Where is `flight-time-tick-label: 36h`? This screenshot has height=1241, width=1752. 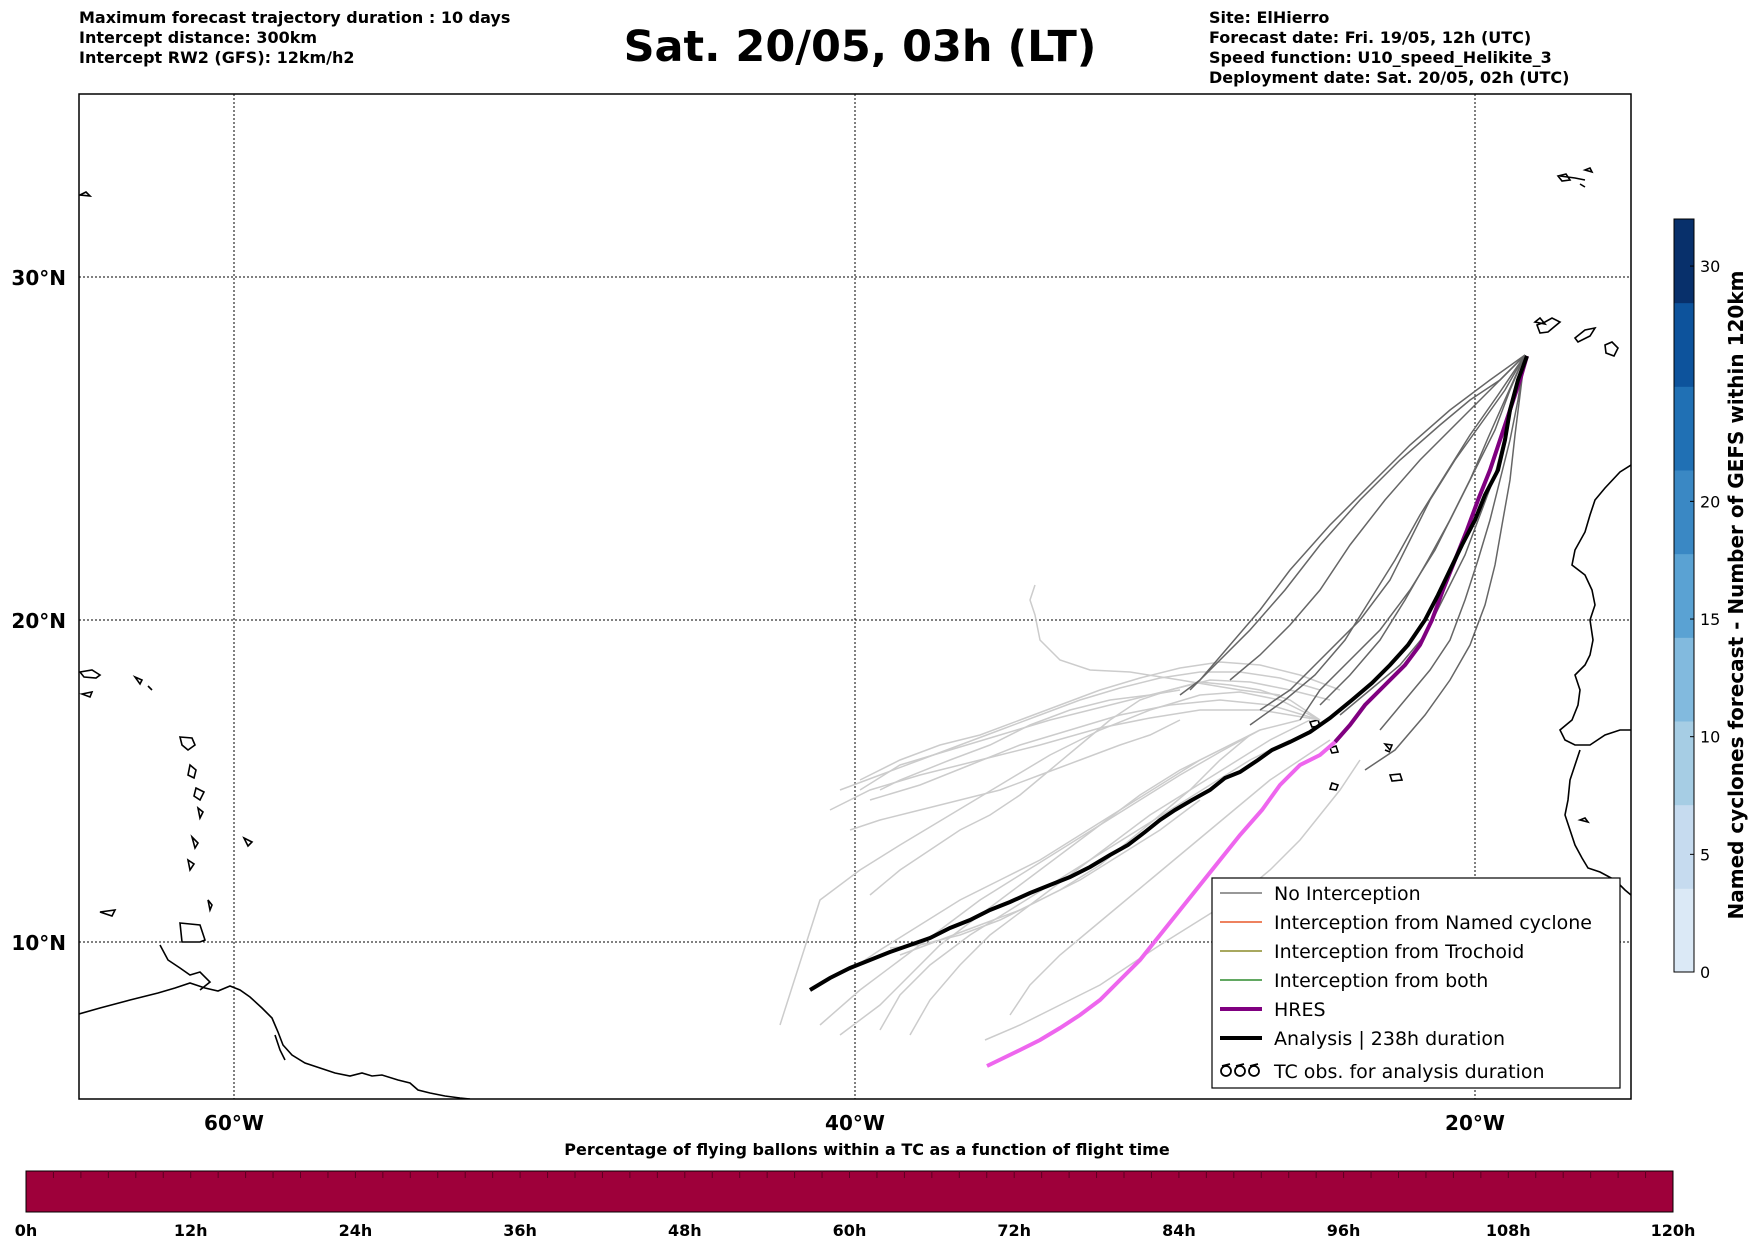
flight-time-tick-label: 36h is located at coordinates (520, 1230).